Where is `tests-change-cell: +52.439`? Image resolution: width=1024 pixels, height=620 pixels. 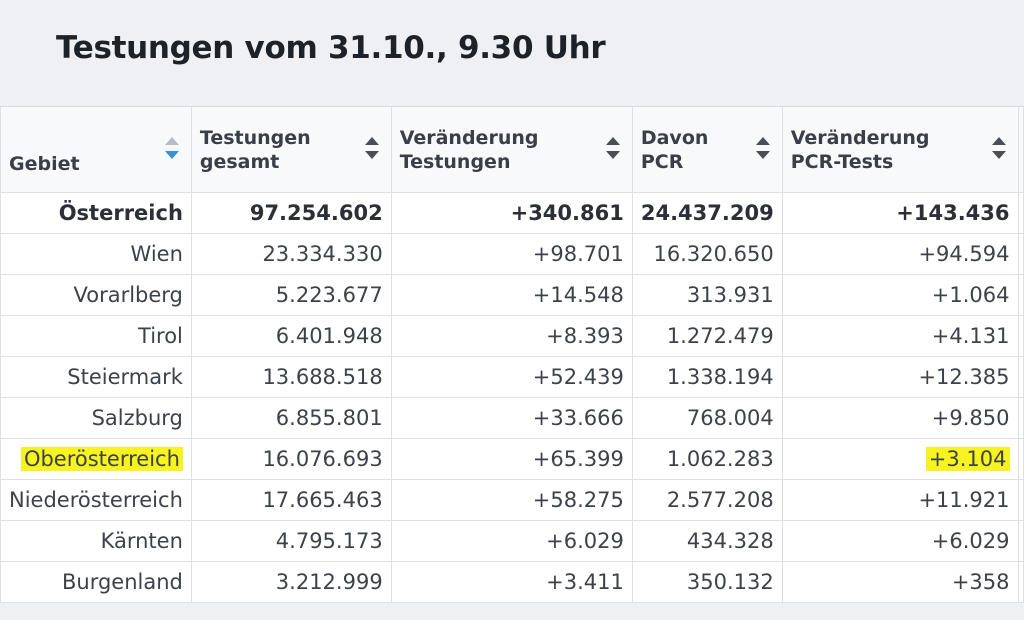 tests-change-cell: +52.439 is located at coordinates (511, 377).